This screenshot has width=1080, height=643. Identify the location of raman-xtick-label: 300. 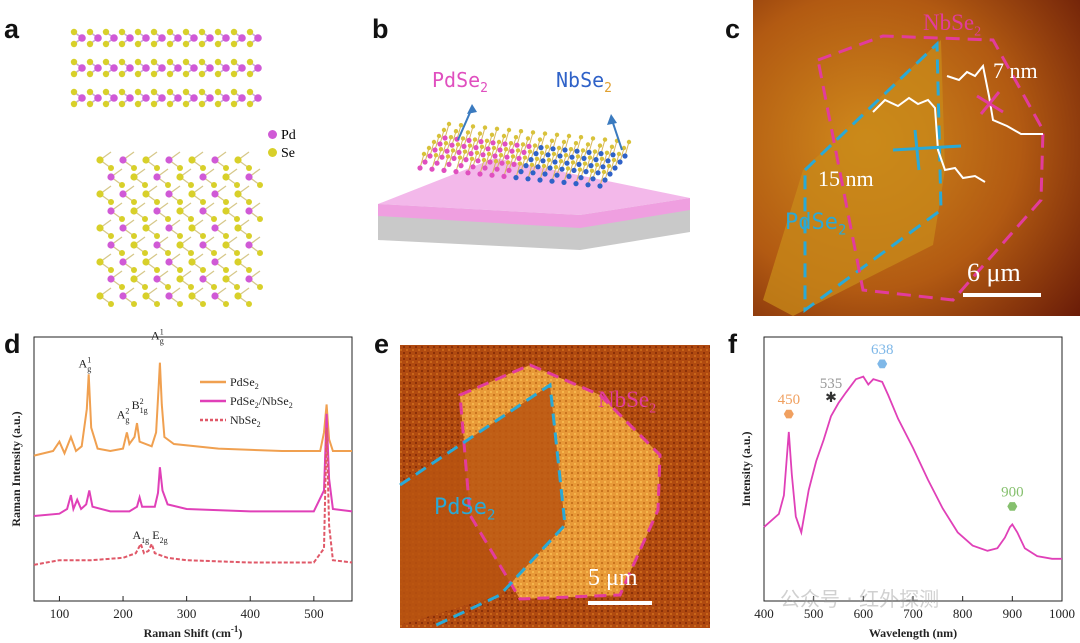
(187, 613).